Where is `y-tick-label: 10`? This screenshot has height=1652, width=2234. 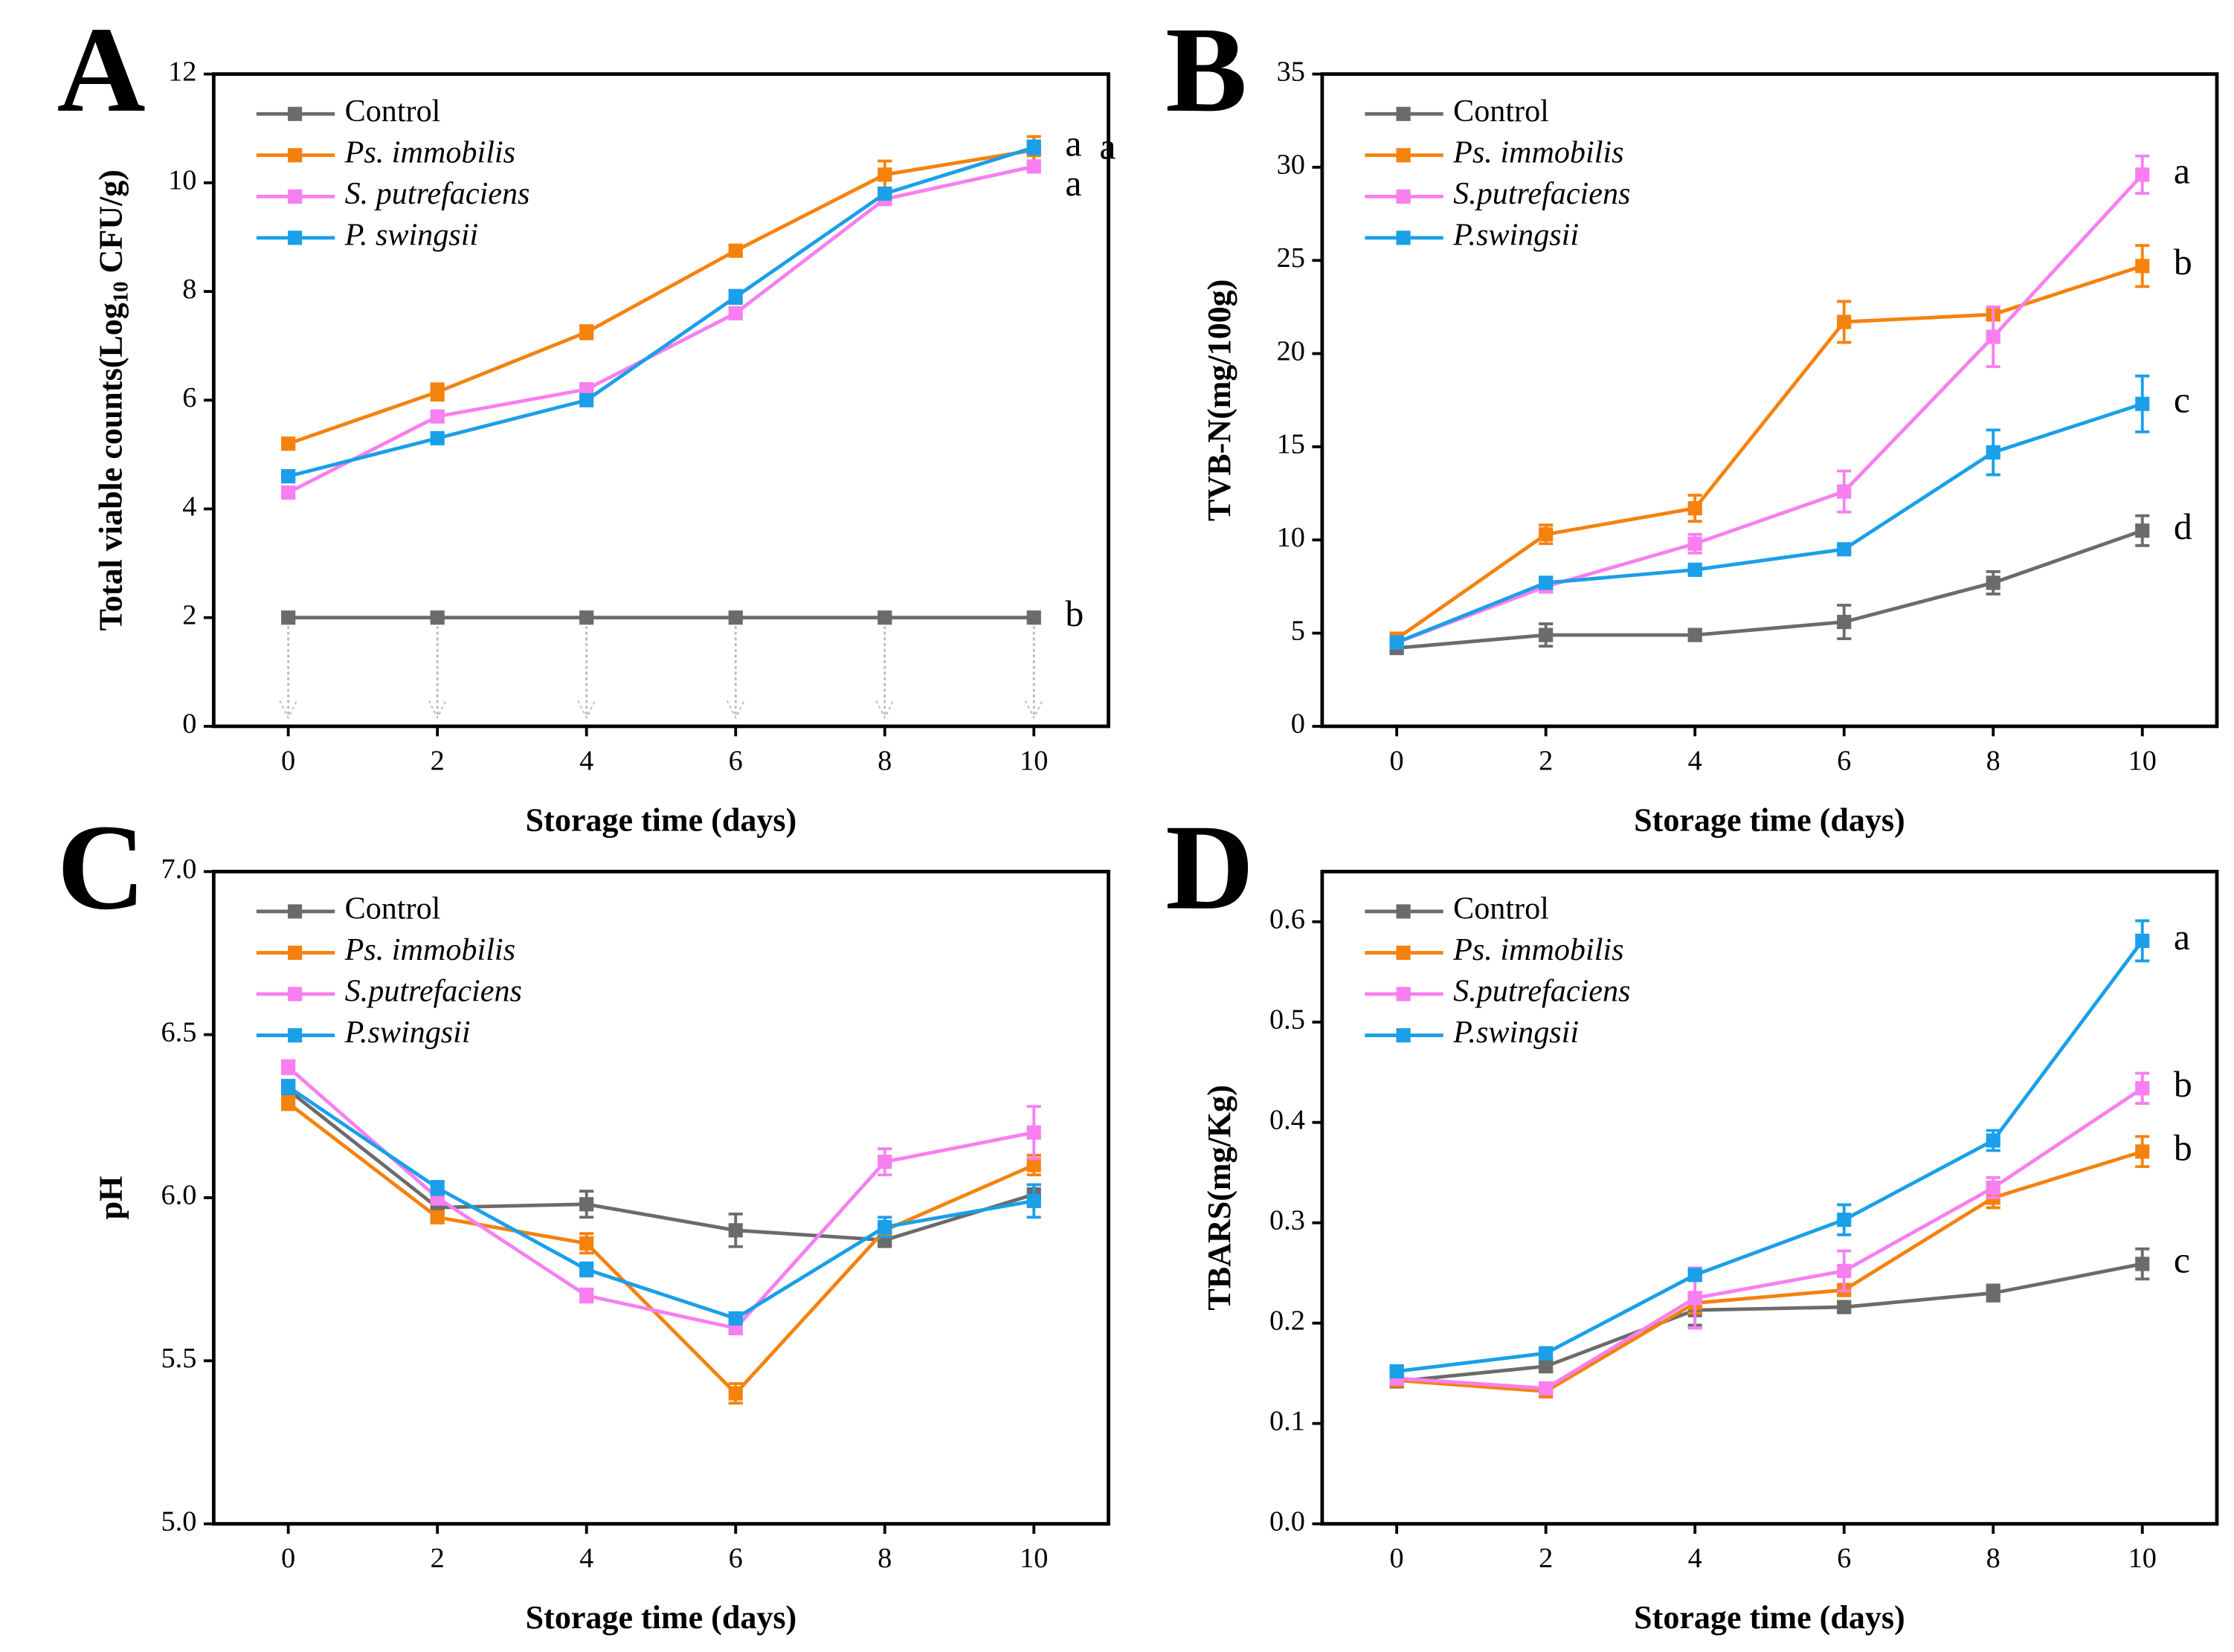 y-tick-label: 10 is located at coordinates (1291, 537).